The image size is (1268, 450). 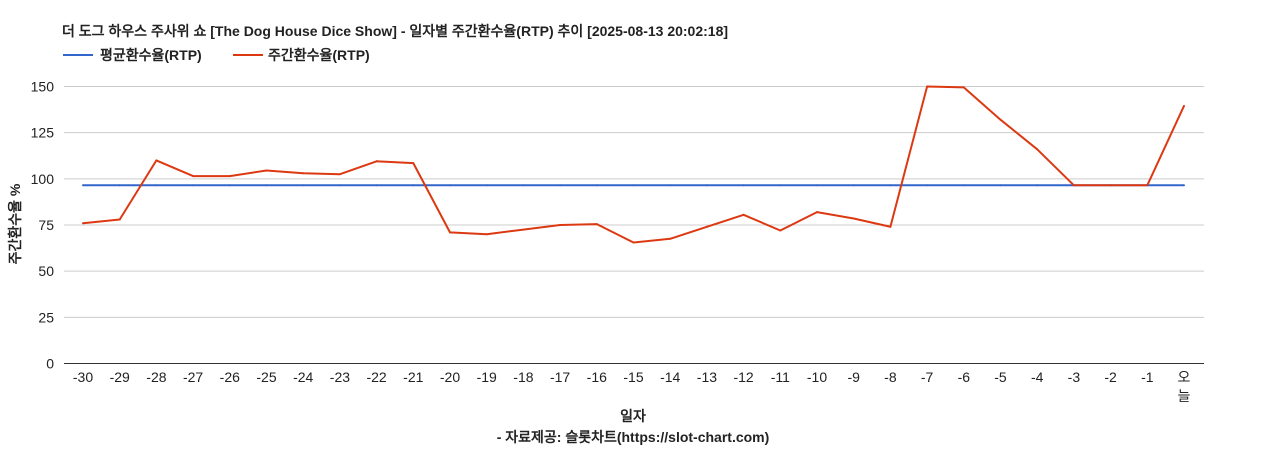 What do you see at coordinates (890, 377) in the screenshot?
I see `x-tick-label: -8` at bounding box center [890, 377].